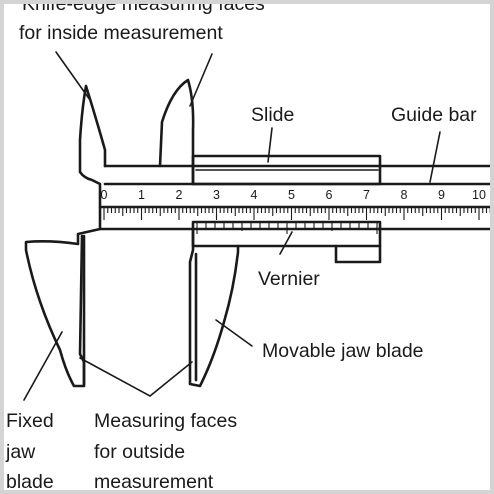  Describe the element at coordinates (154, 482) in the screenshot. I see `label-measuring-line3: measurement` at that location.